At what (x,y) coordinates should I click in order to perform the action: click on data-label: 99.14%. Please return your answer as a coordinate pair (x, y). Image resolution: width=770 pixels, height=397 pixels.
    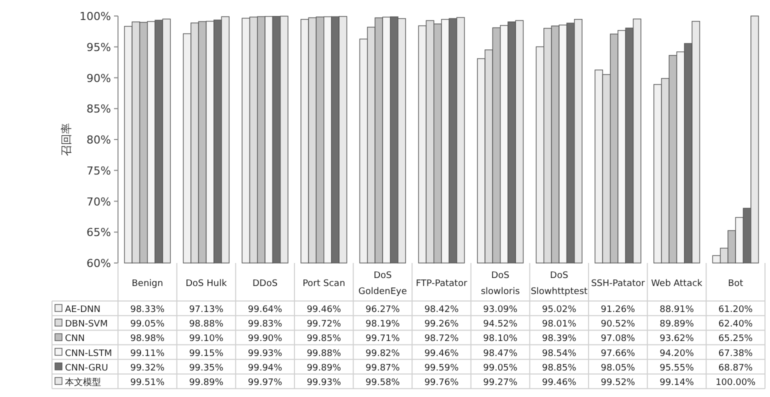
    Looking at the image, I should click on (677, 383).